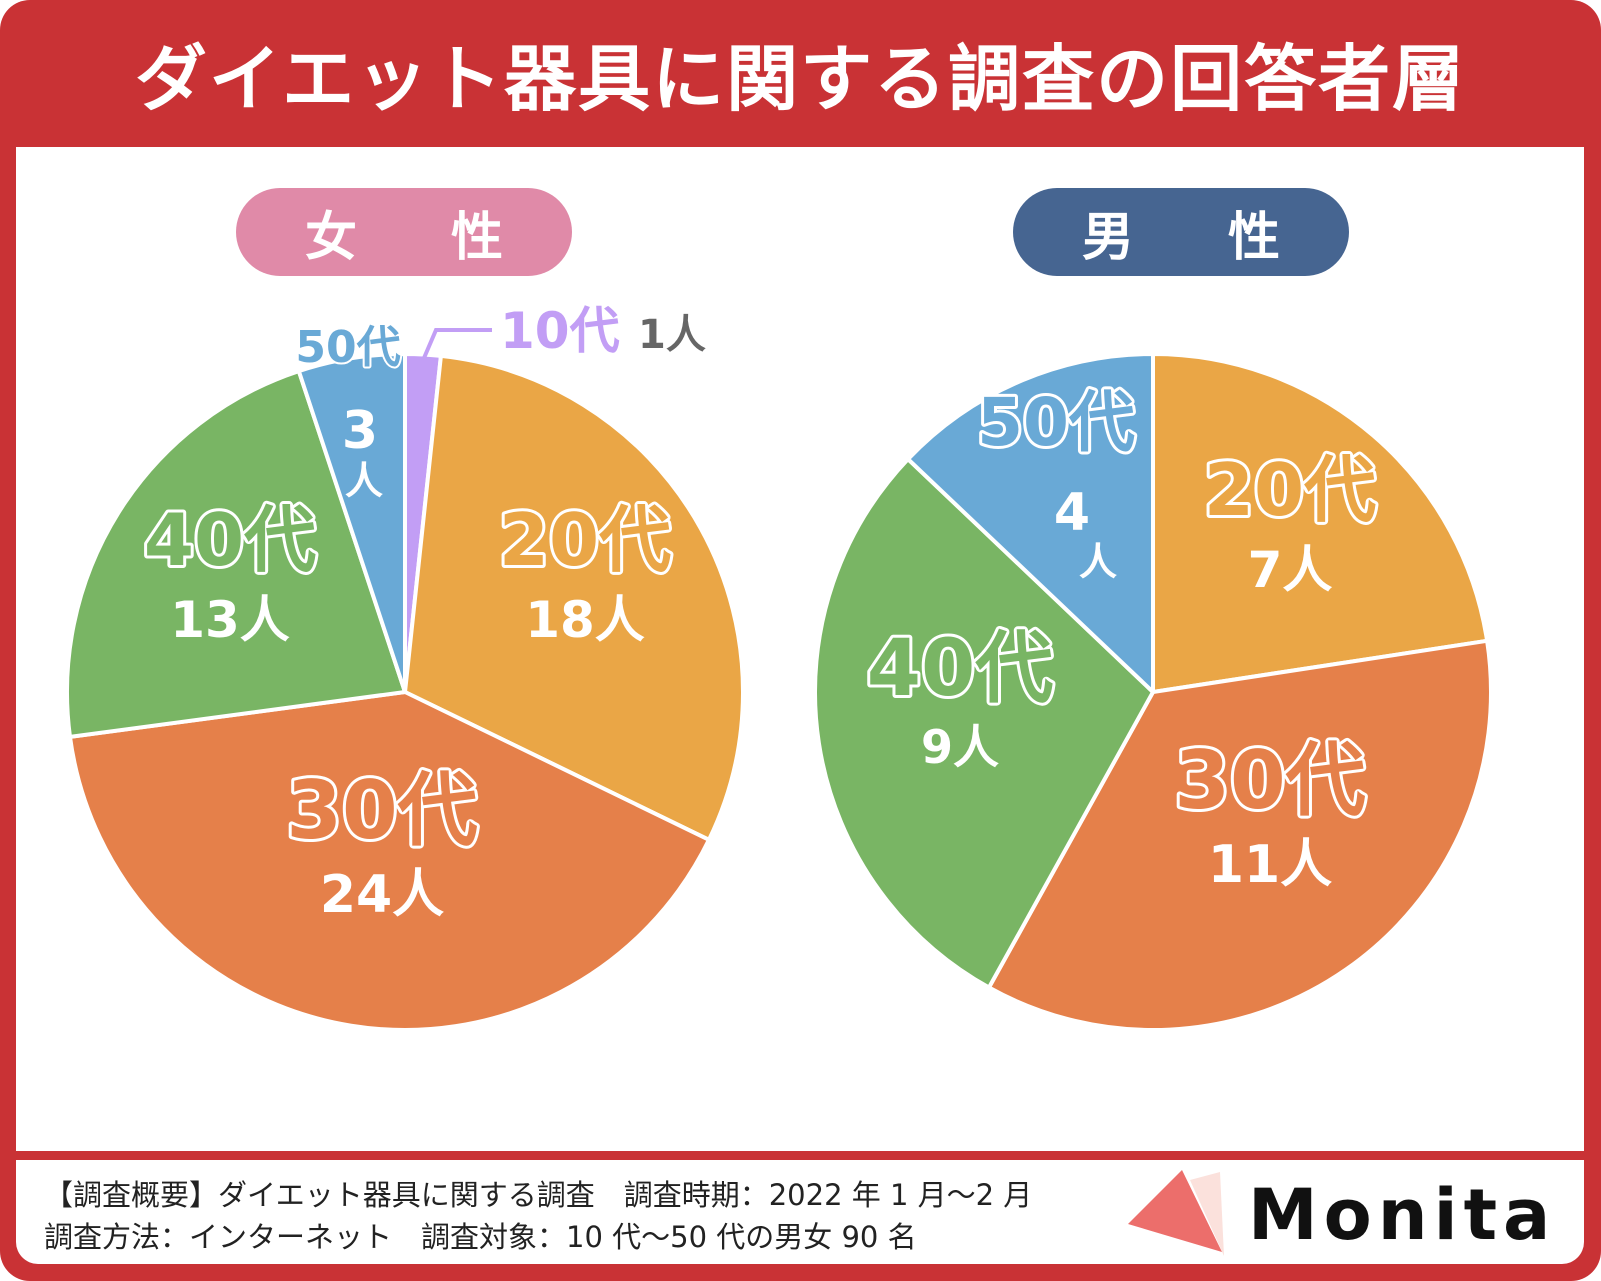  Describe the element at coordinates (672, 335) in the screenshot. I see `label-count-10s: 1人` at that location.